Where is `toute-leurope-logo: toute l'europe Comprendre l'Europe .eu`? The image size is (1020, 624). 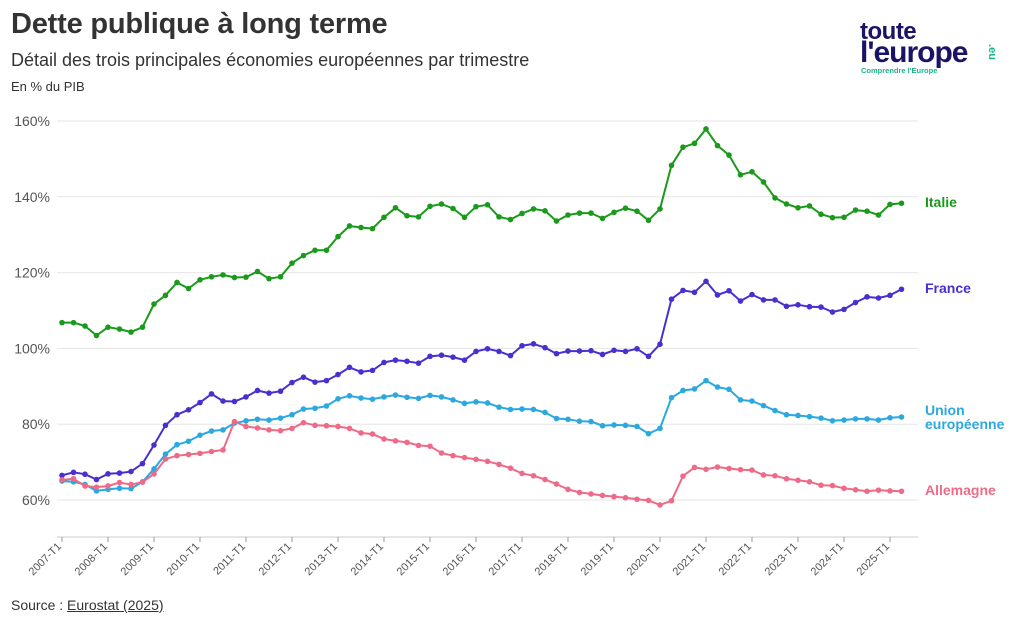 toute-leurope-logo: toute l'europe Comprendre l'Europe .eu is located at coordinates (930, 48).